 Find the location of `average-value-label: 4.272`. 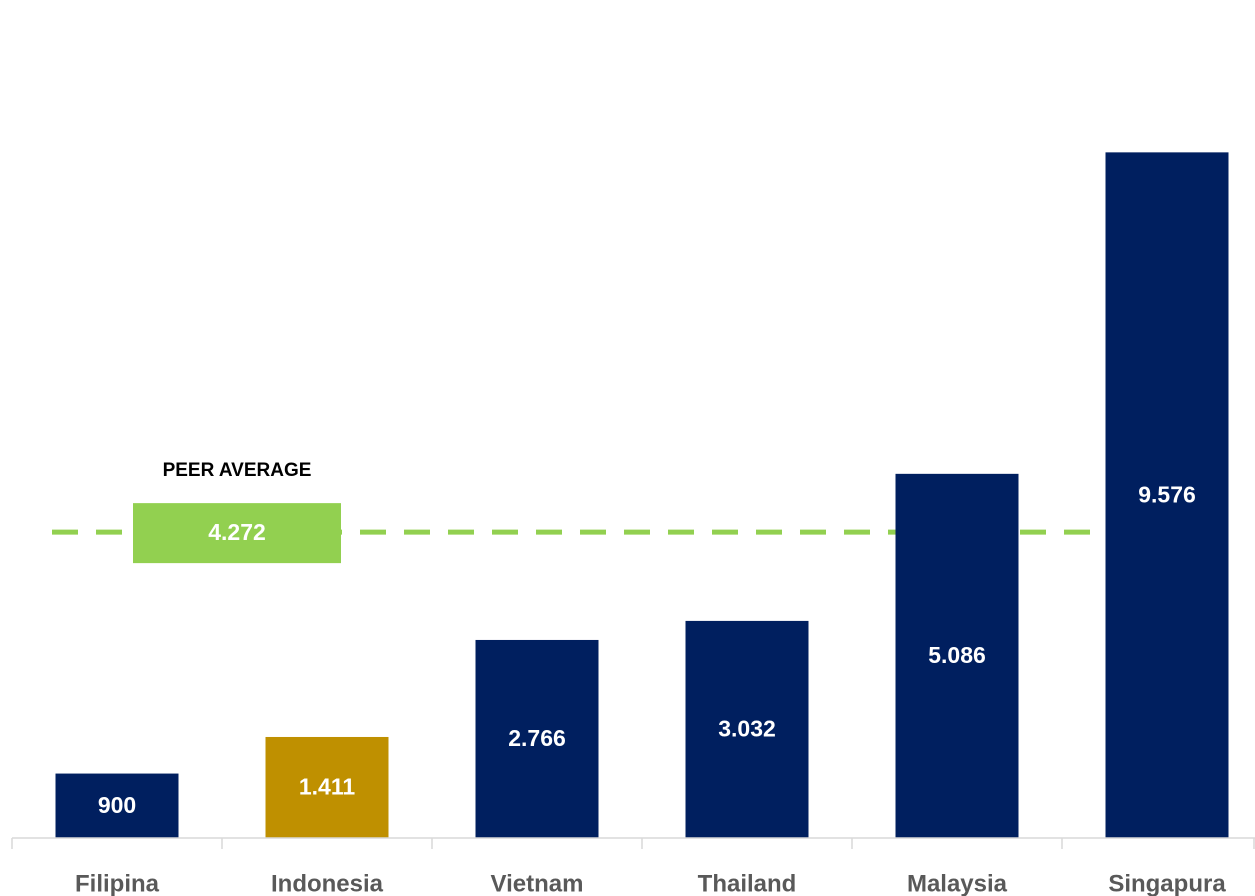

average-value-label: 4.272 is located at coordinates (237, 532).